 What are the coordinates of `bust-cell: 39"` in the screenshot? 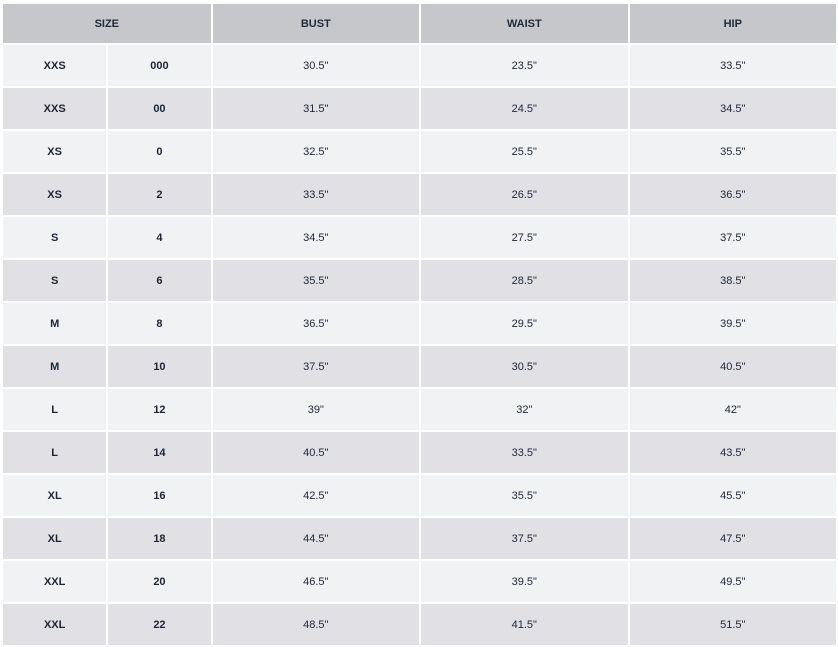 It's located at (316, 409).